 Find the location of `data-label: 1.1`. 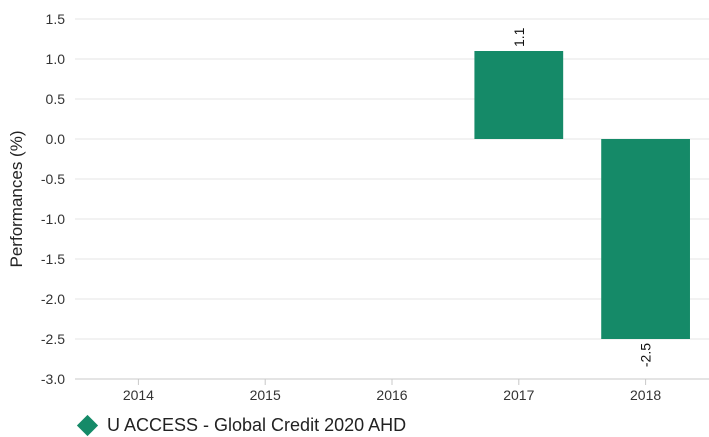

data-label: 1.1 is located at coordinates (519, 37).